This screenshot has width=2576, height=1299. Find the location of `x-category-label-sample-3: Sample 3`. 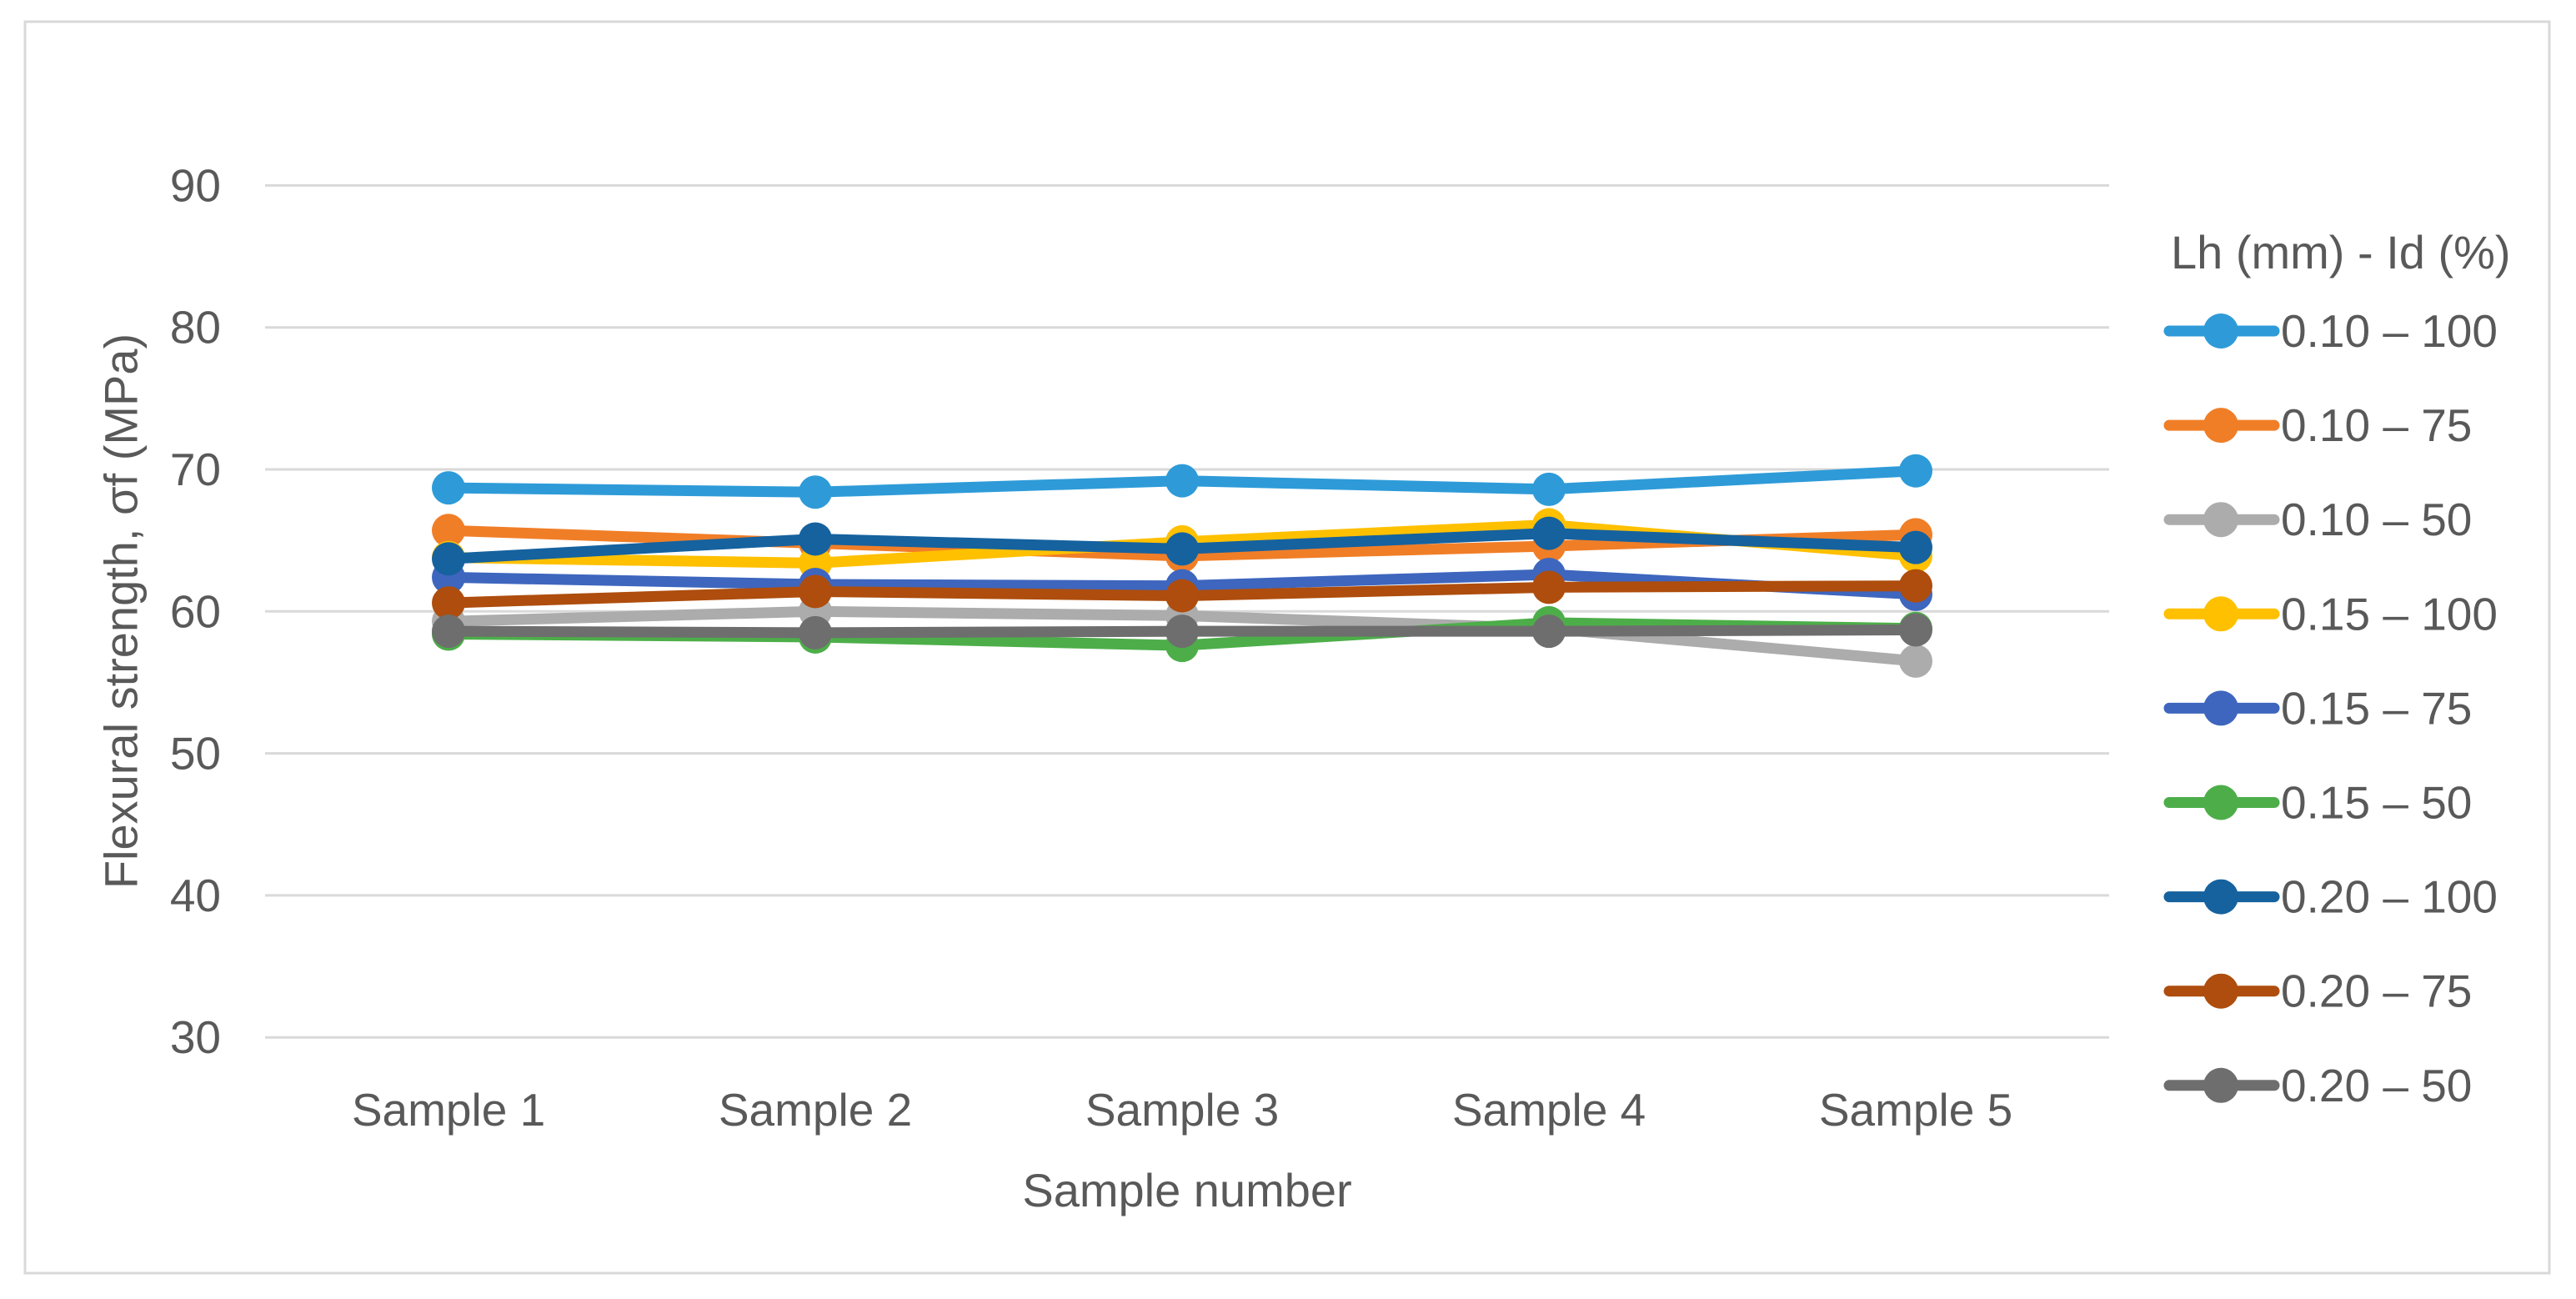

x-category-label-sample-3: Sample 3 is located at coordinates (1182, 1110).